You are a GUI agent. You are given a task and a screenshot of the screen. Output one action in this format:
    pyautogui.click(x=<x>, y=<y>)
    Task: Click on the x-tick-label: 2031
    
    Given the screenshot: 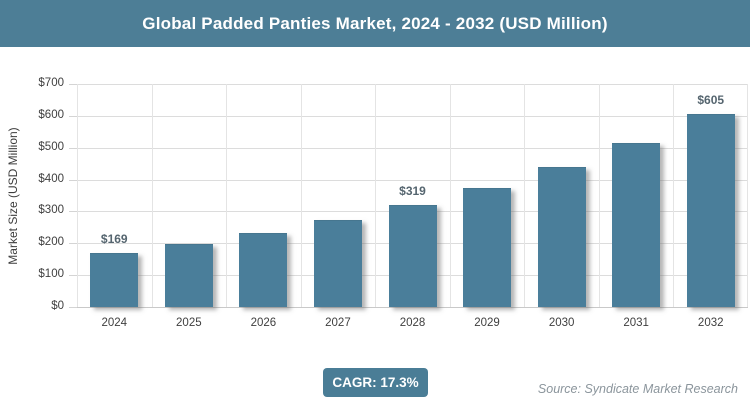 What is the action you would take?
    pyautogui.click(x=636, y=323)
    